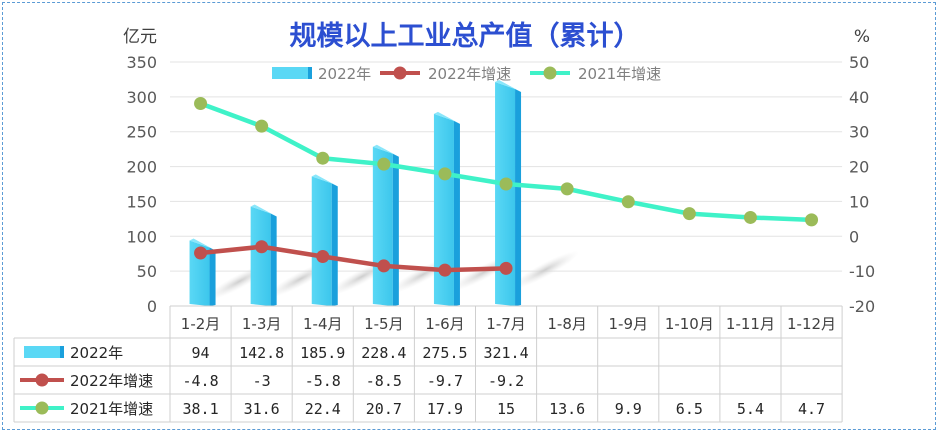  I want to click on row-label: 2022年, so click(96, 353).